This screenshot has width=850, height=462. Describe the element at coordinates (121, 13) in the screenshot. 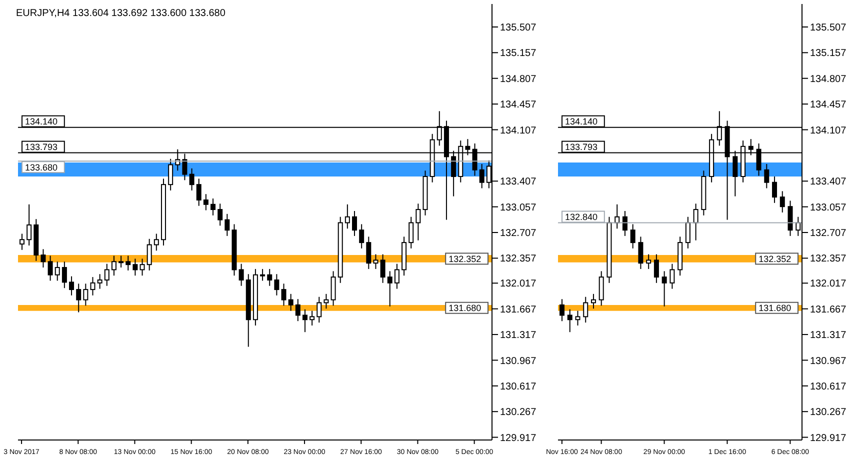

I see `chart-title: EURJPY,H4 133.604 133.692 133.600 133.680` at that location.